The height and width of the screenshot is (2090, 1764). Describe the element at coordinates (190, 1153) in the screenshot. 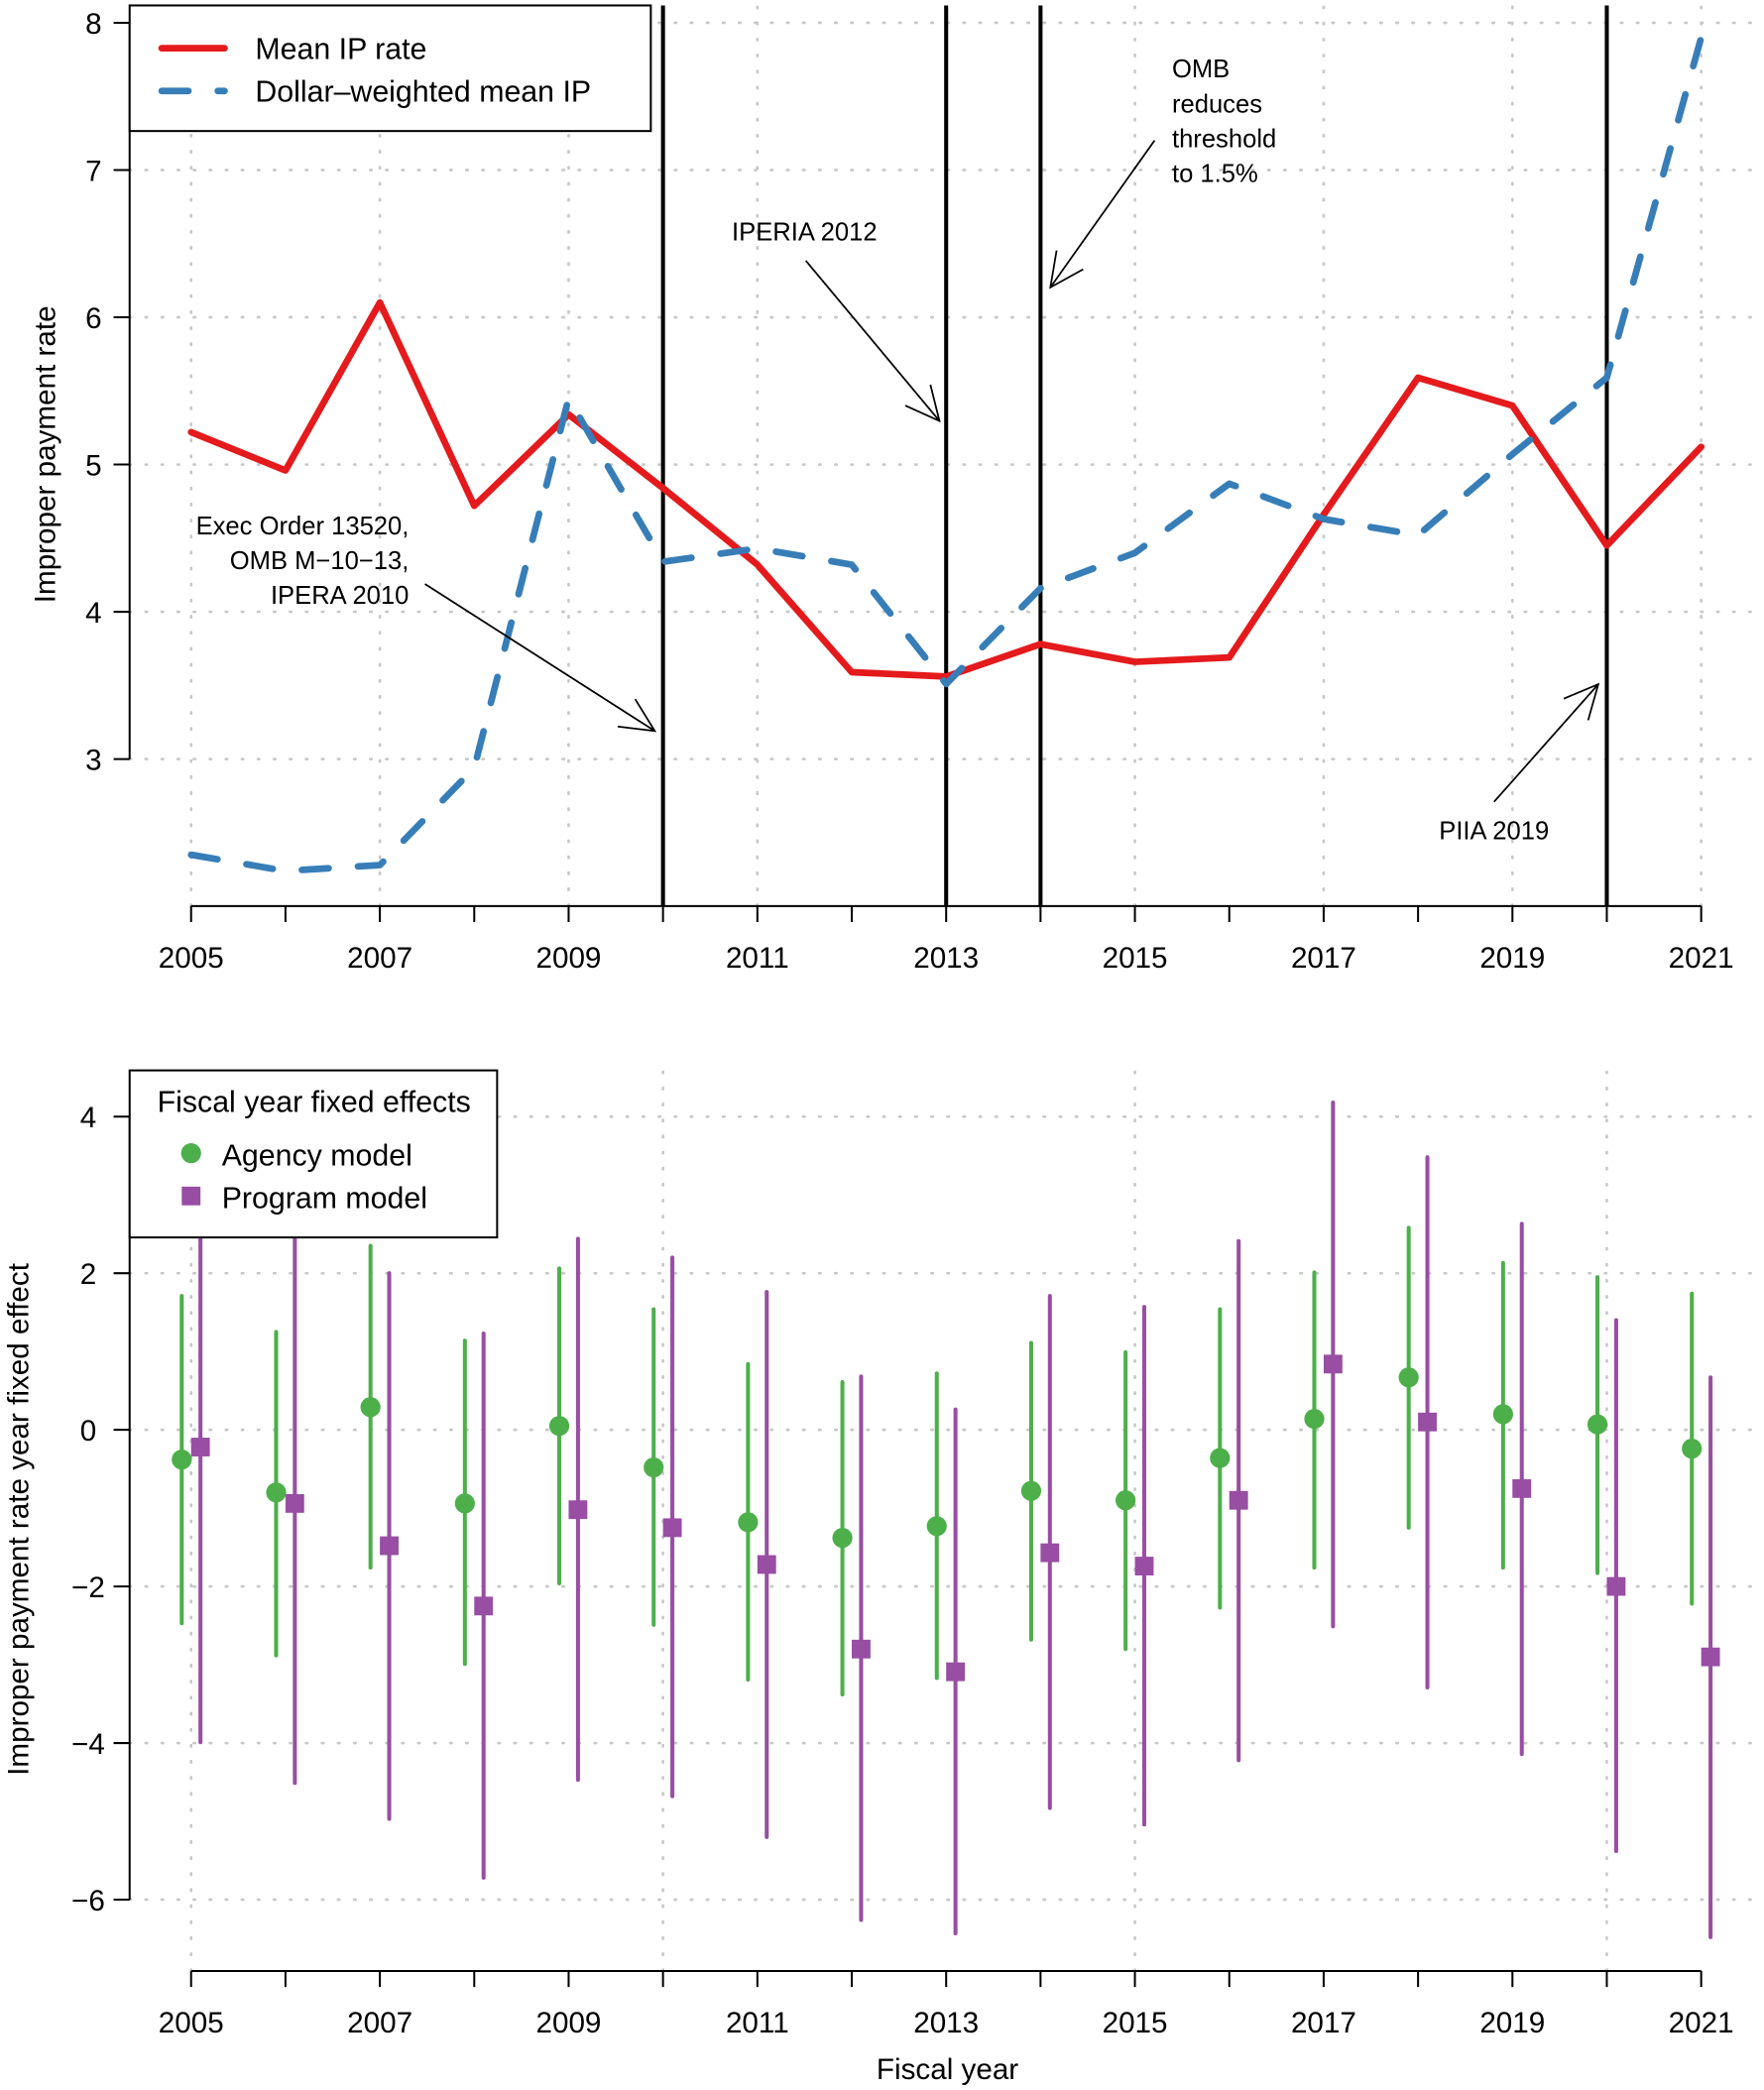

I see `legend-swatch-agency` at that location.